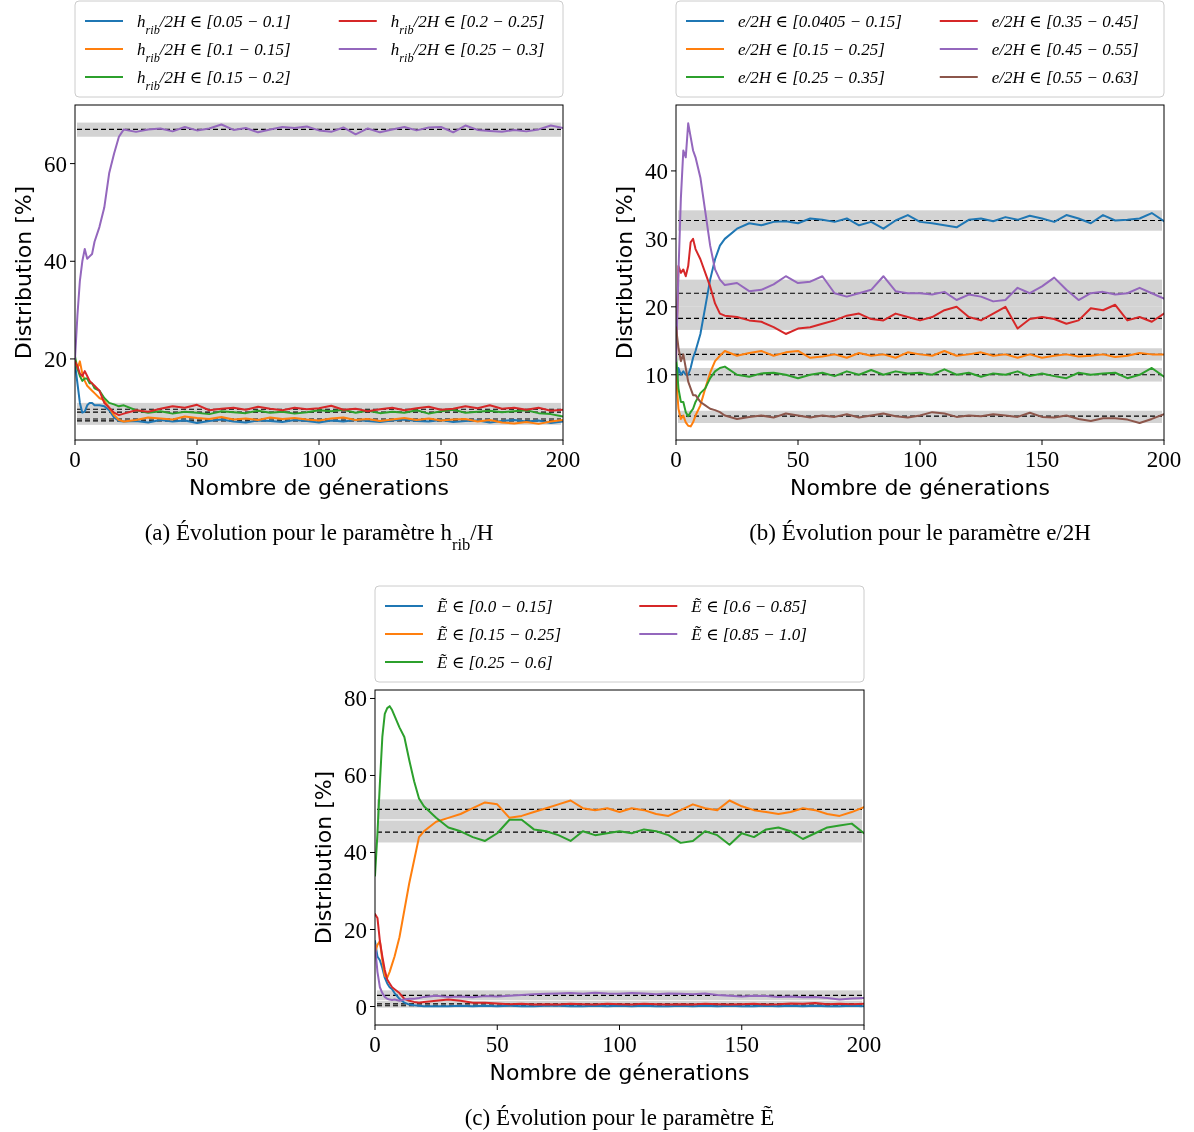 The height and width of the screenshot is (1132, 1194). Describe the element at coordinates (214, 52) in the screenshot. I see `legend-label: h$_{rib}$/2H ∈ [0.1 − 0.15]` at that location.